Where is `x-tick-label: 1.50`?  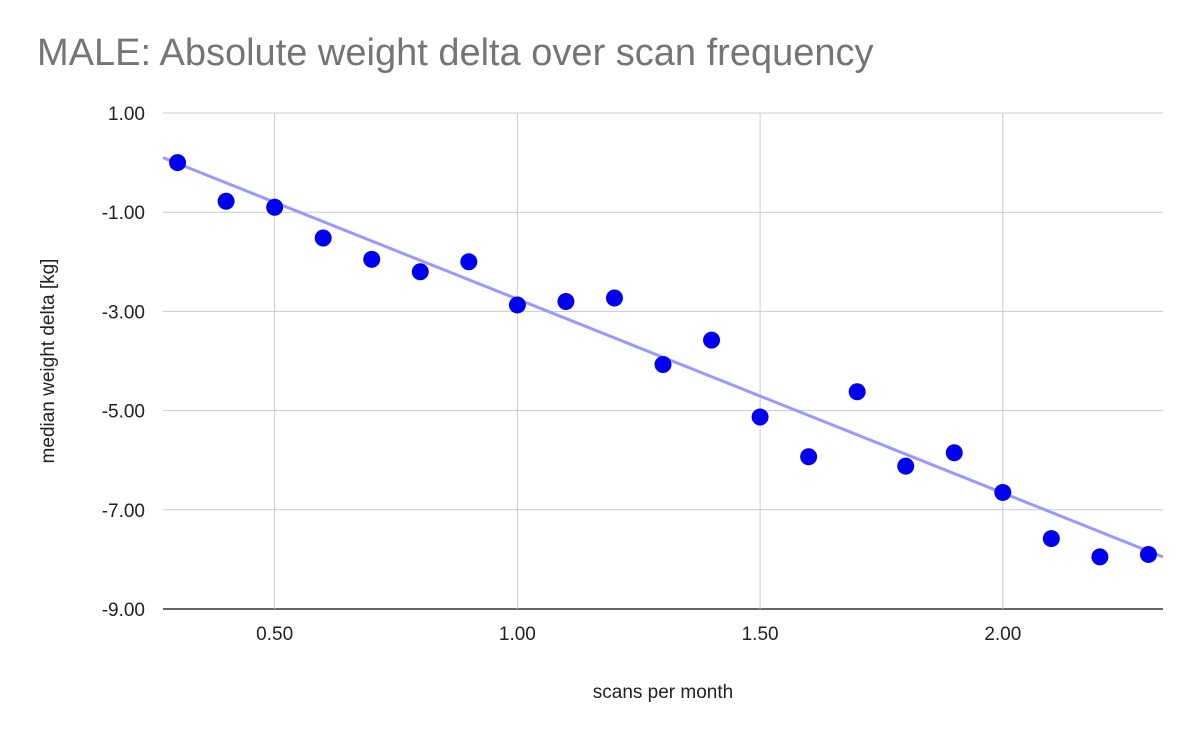
x-tick-label: 1.50 is located at coordinates (760, 634).